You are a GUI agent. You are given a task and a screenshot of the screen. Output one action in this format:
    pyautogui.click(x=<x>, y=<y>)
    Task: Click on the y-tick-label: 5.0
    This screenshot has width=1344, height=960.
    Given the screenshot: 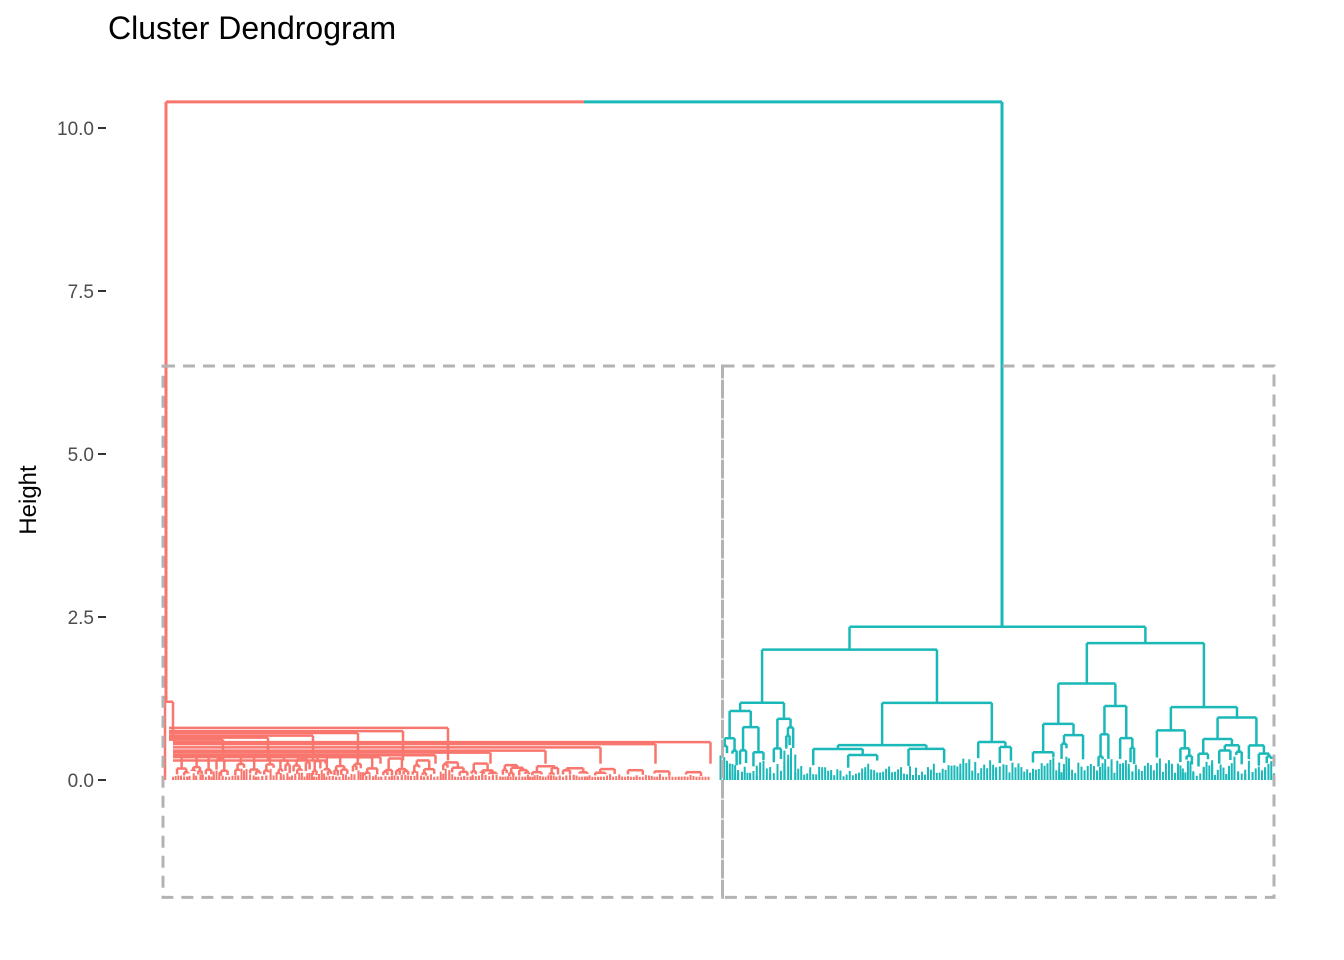 What is the action you would take?
    pyautogui.click(x=81, y=455)
    